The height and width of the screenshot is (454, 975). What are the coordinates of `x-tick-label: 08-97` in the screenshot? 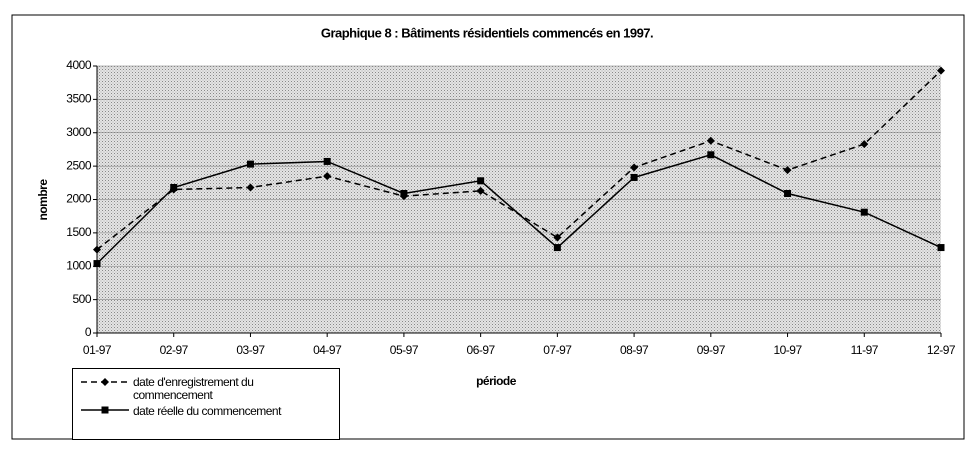 It's located at (634, 350).